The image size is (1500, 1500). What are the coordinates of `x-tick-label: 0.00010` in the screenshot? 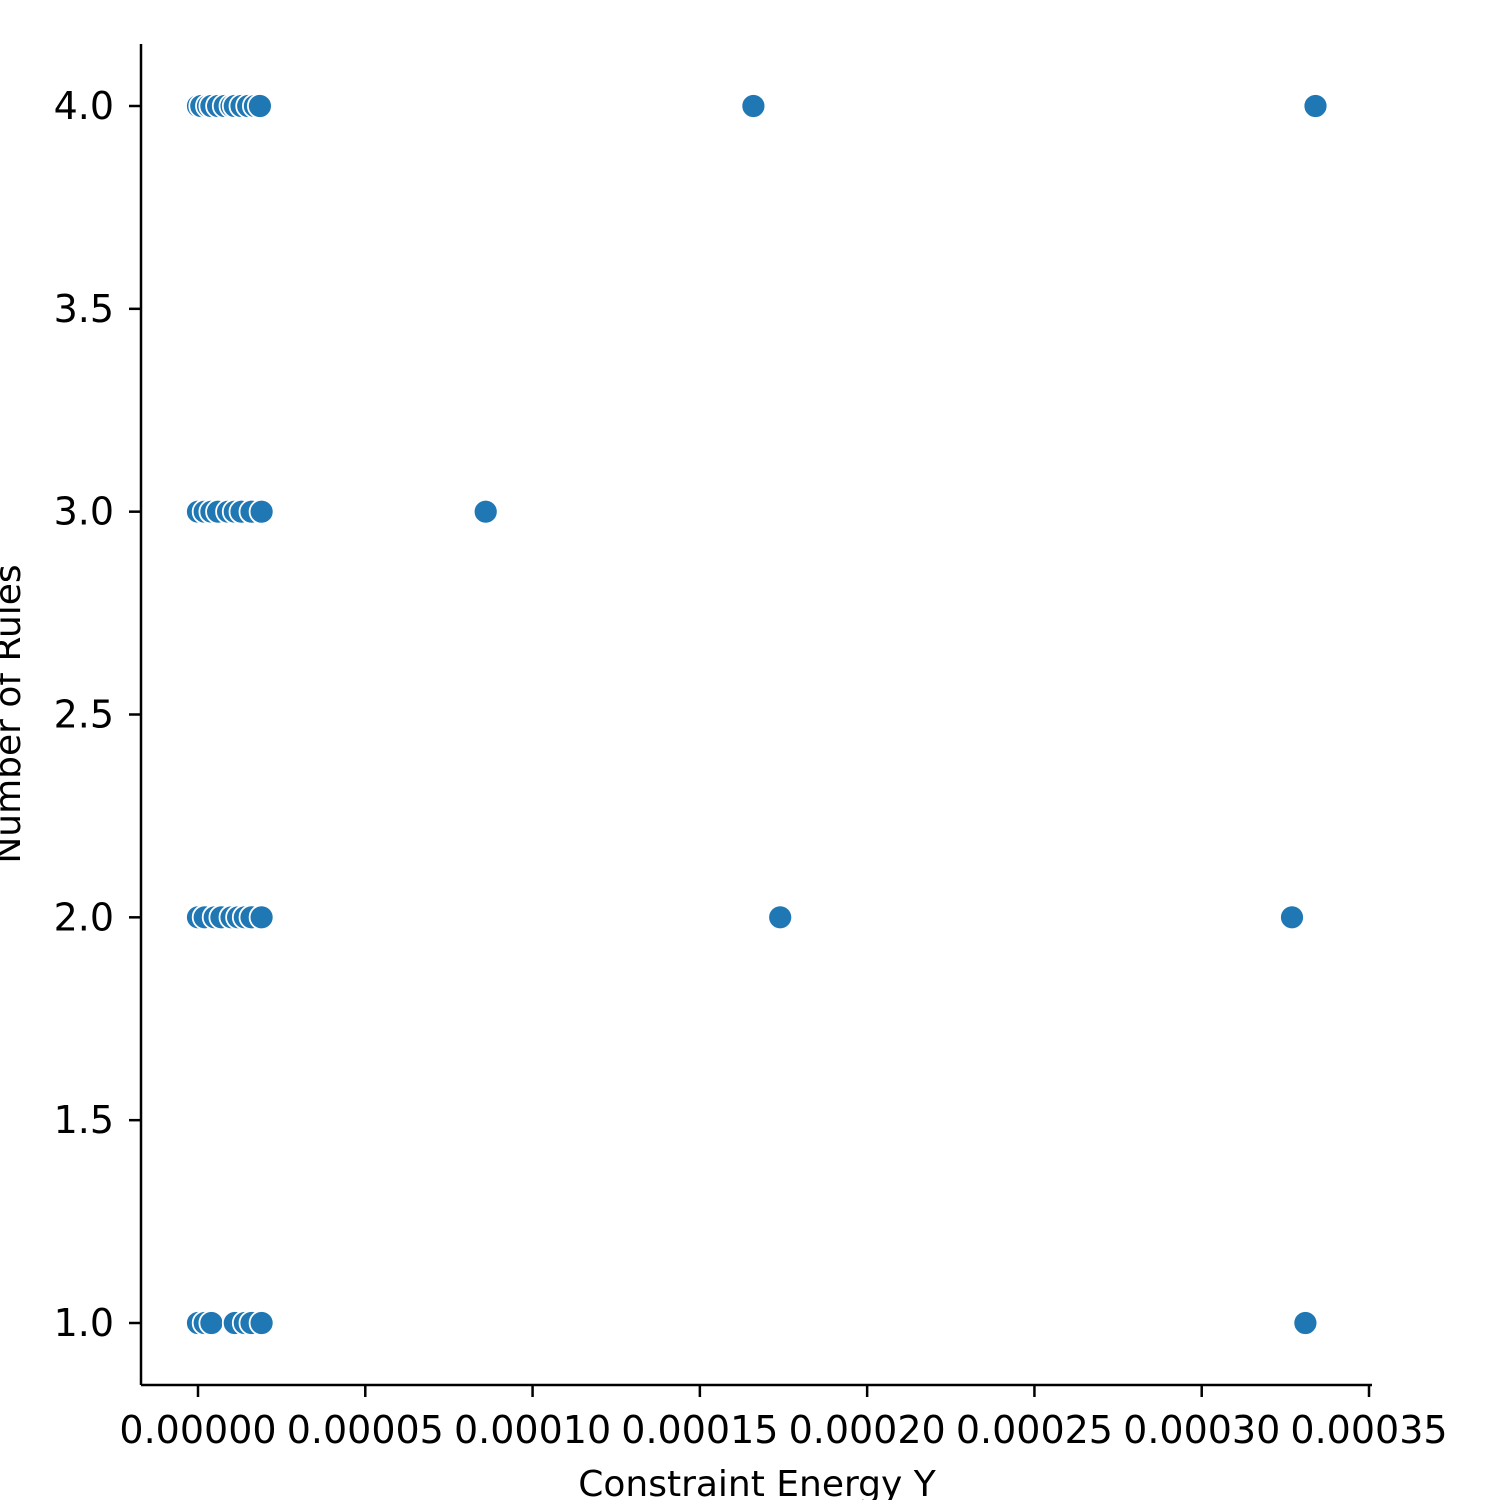 It's located at (532, 1430).